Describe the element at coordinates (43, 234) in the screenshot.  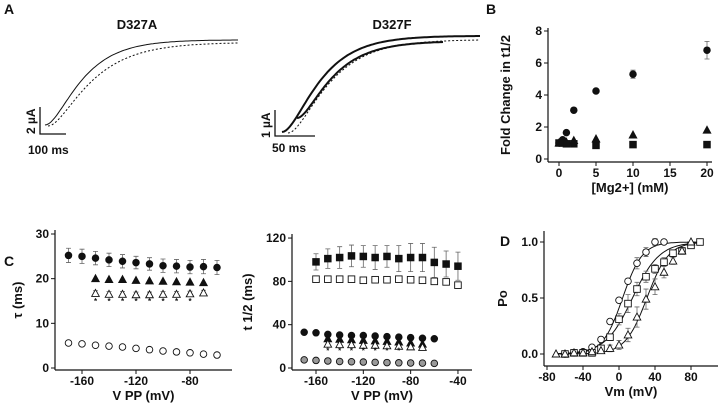
I see `y-tick-label: 30` at that location.